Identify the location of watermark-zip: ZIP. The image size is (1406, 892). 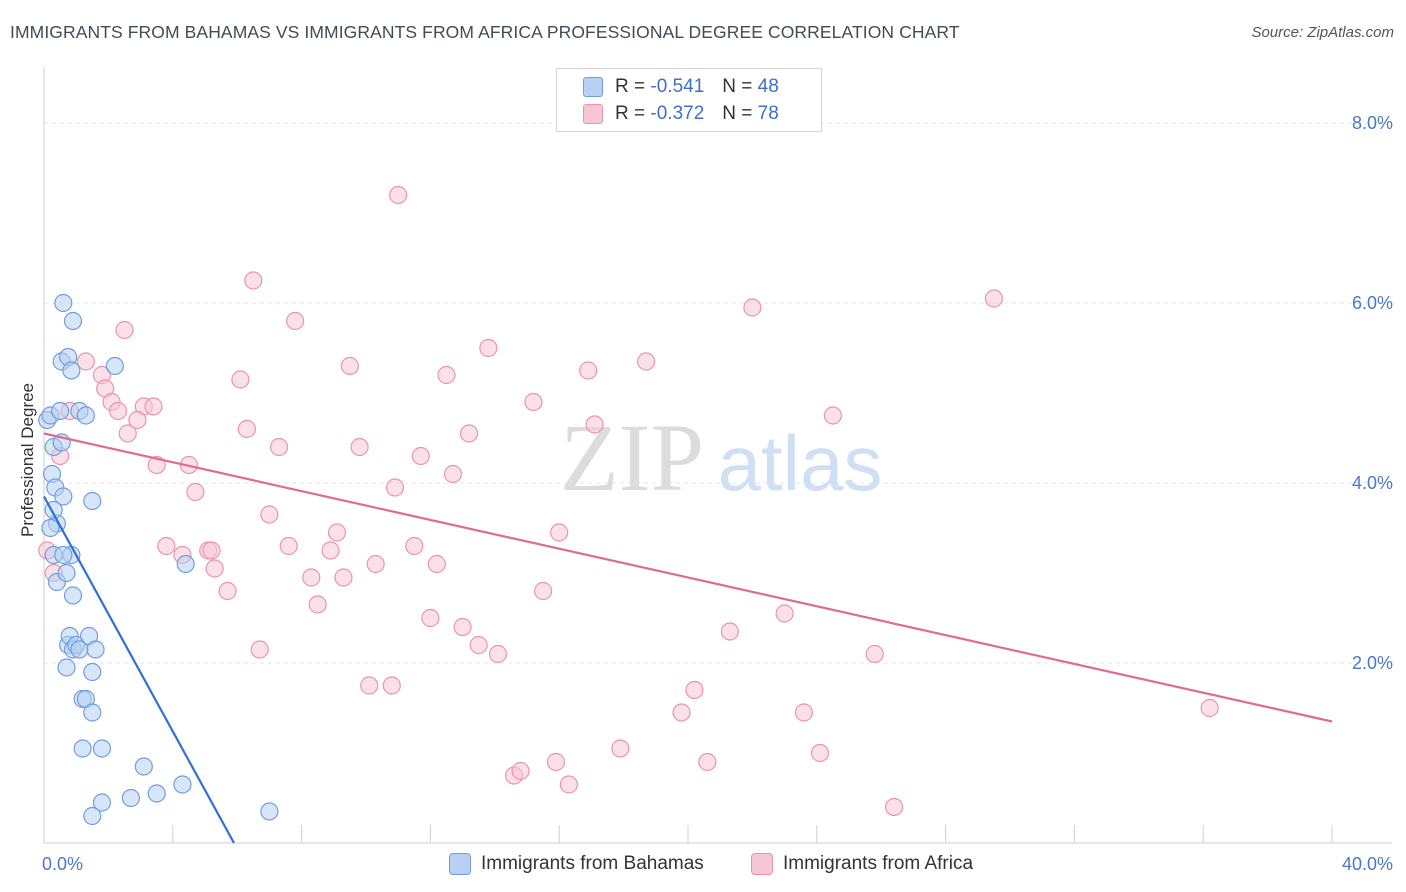
(632, 457).